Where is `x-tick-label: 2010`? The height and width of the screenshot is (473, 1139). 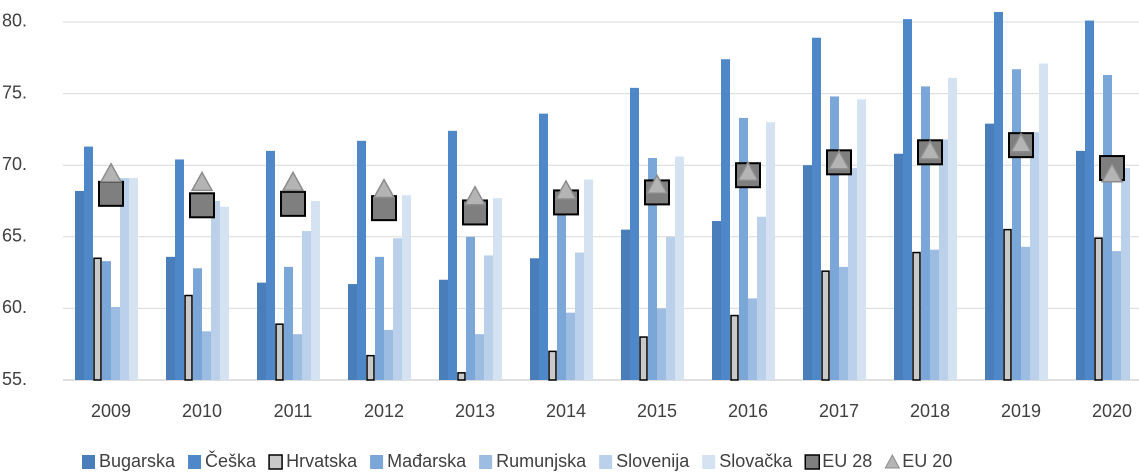 x-tick-label: 2010 is located at coordinates (202, 411).